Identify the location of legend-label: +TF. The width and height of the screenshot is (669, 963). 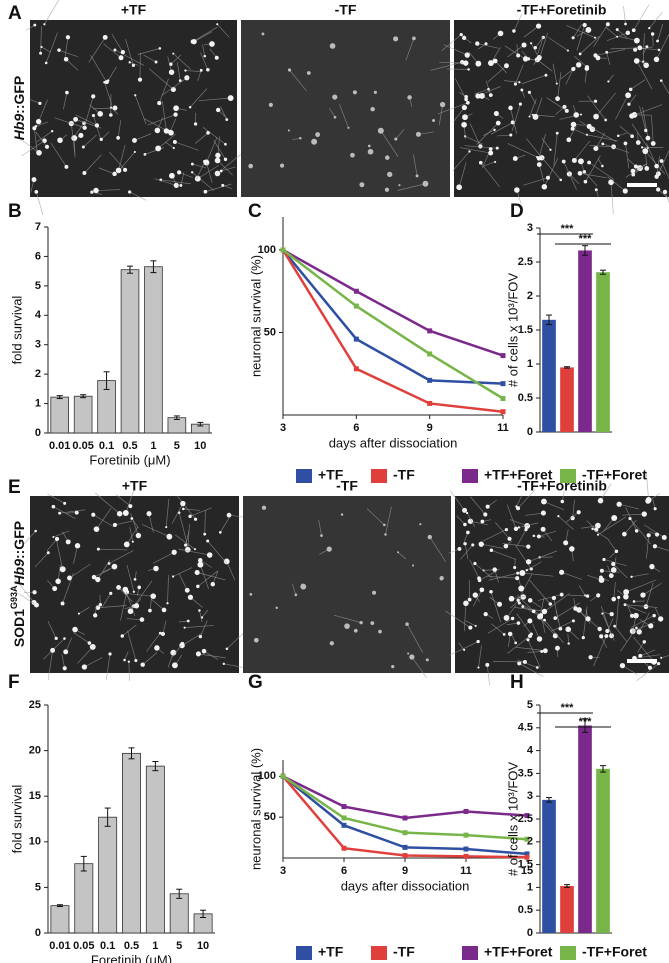
(331, 952).